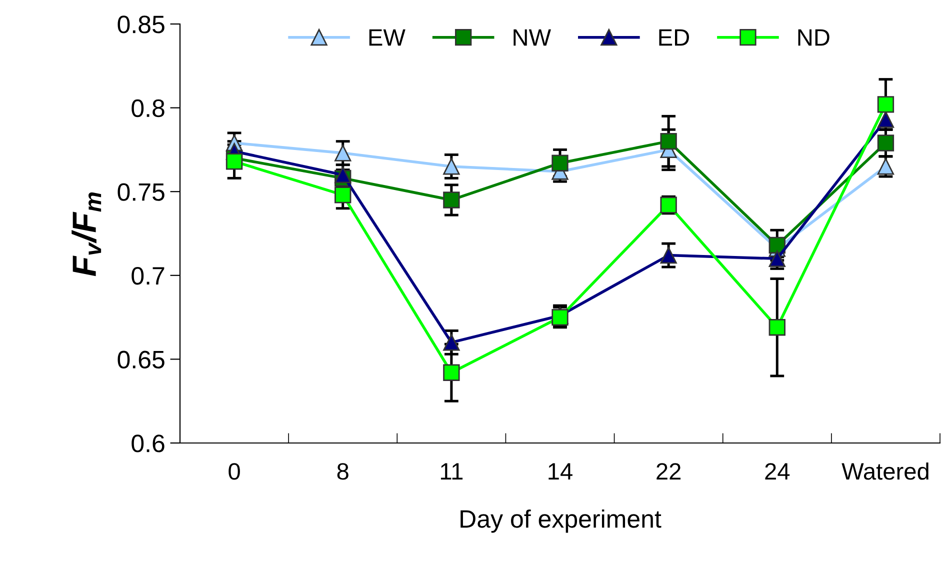 This screenshot has height=577, width=945. I want to click on x-tick-label: 24, so click(777, 471).